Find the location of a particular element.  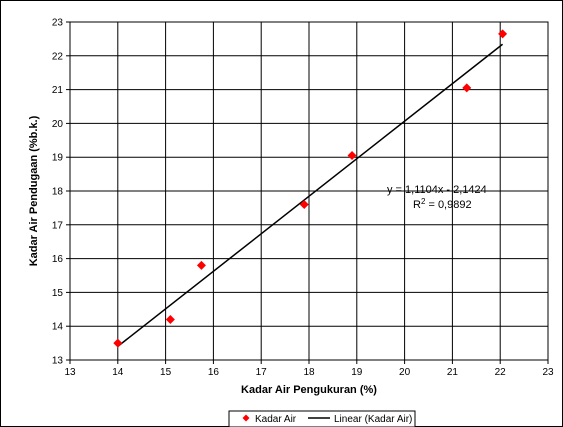

y-tick-label: 18 is located at coordinates (58, 192).